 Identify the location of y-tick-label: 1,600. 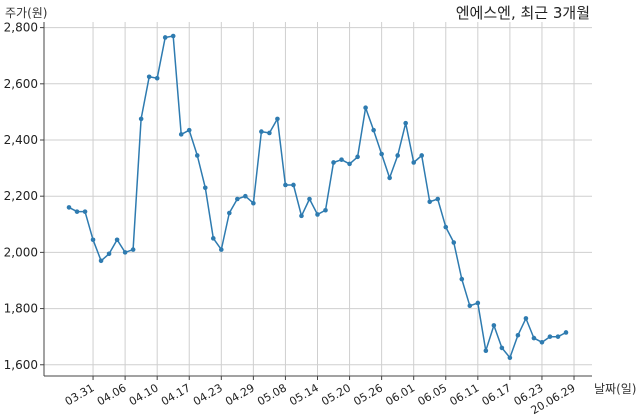
(21, 365).